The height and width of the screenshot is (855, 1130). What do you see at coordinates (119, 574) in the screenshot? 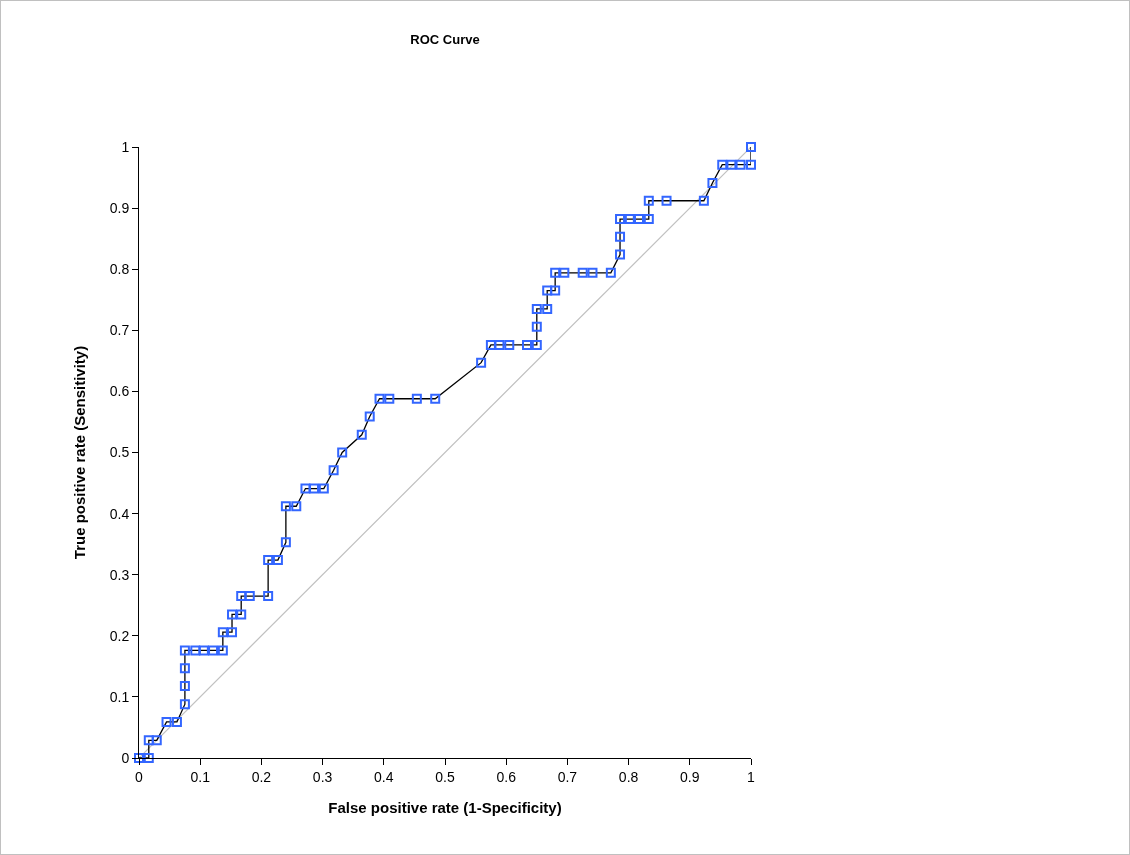
I see `y-tick-label: 0.3` at bounding box center [119, 574].